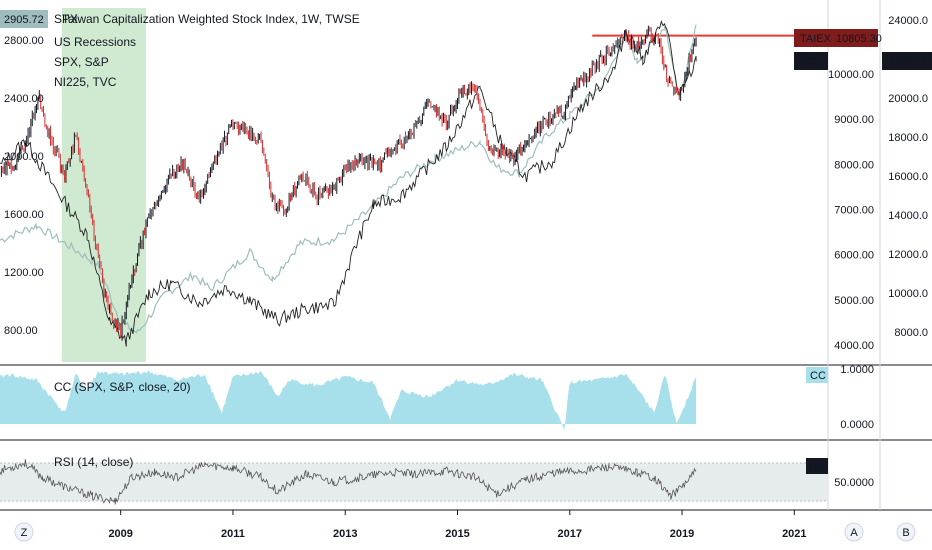 Image resolution: width=932 pixels, height=550 pixels. What do you see at coordinates (908, 21) in the screenshot?
I see `ni225-tick-label: 24000.0` at bounding box center [908, 21].